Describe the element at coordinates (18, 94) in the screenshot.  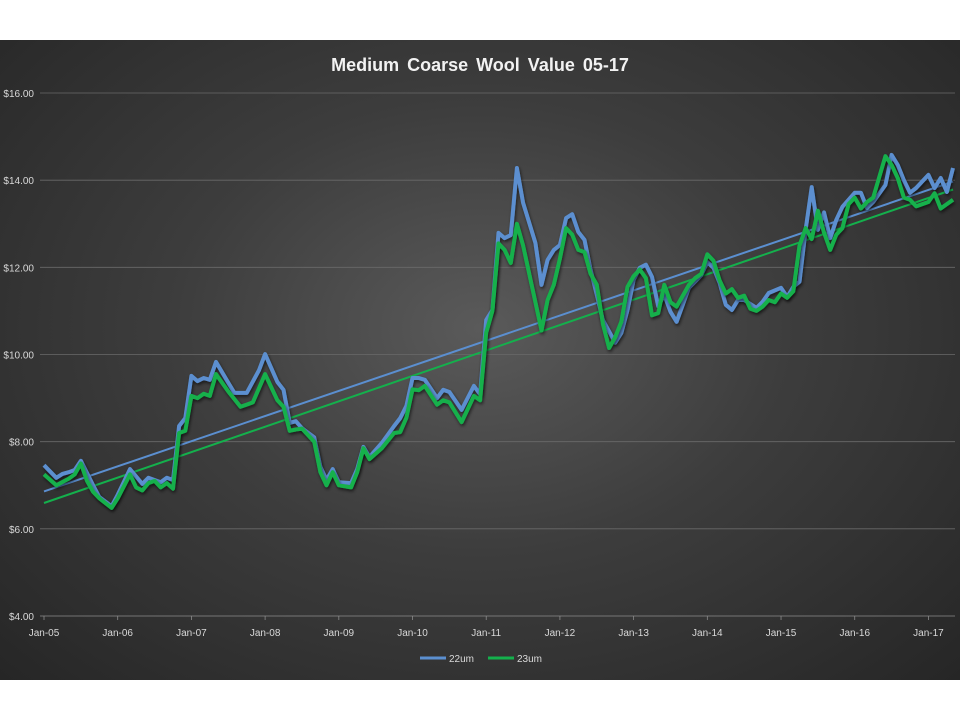
I see `y-tick-label: $16.00` at that location.